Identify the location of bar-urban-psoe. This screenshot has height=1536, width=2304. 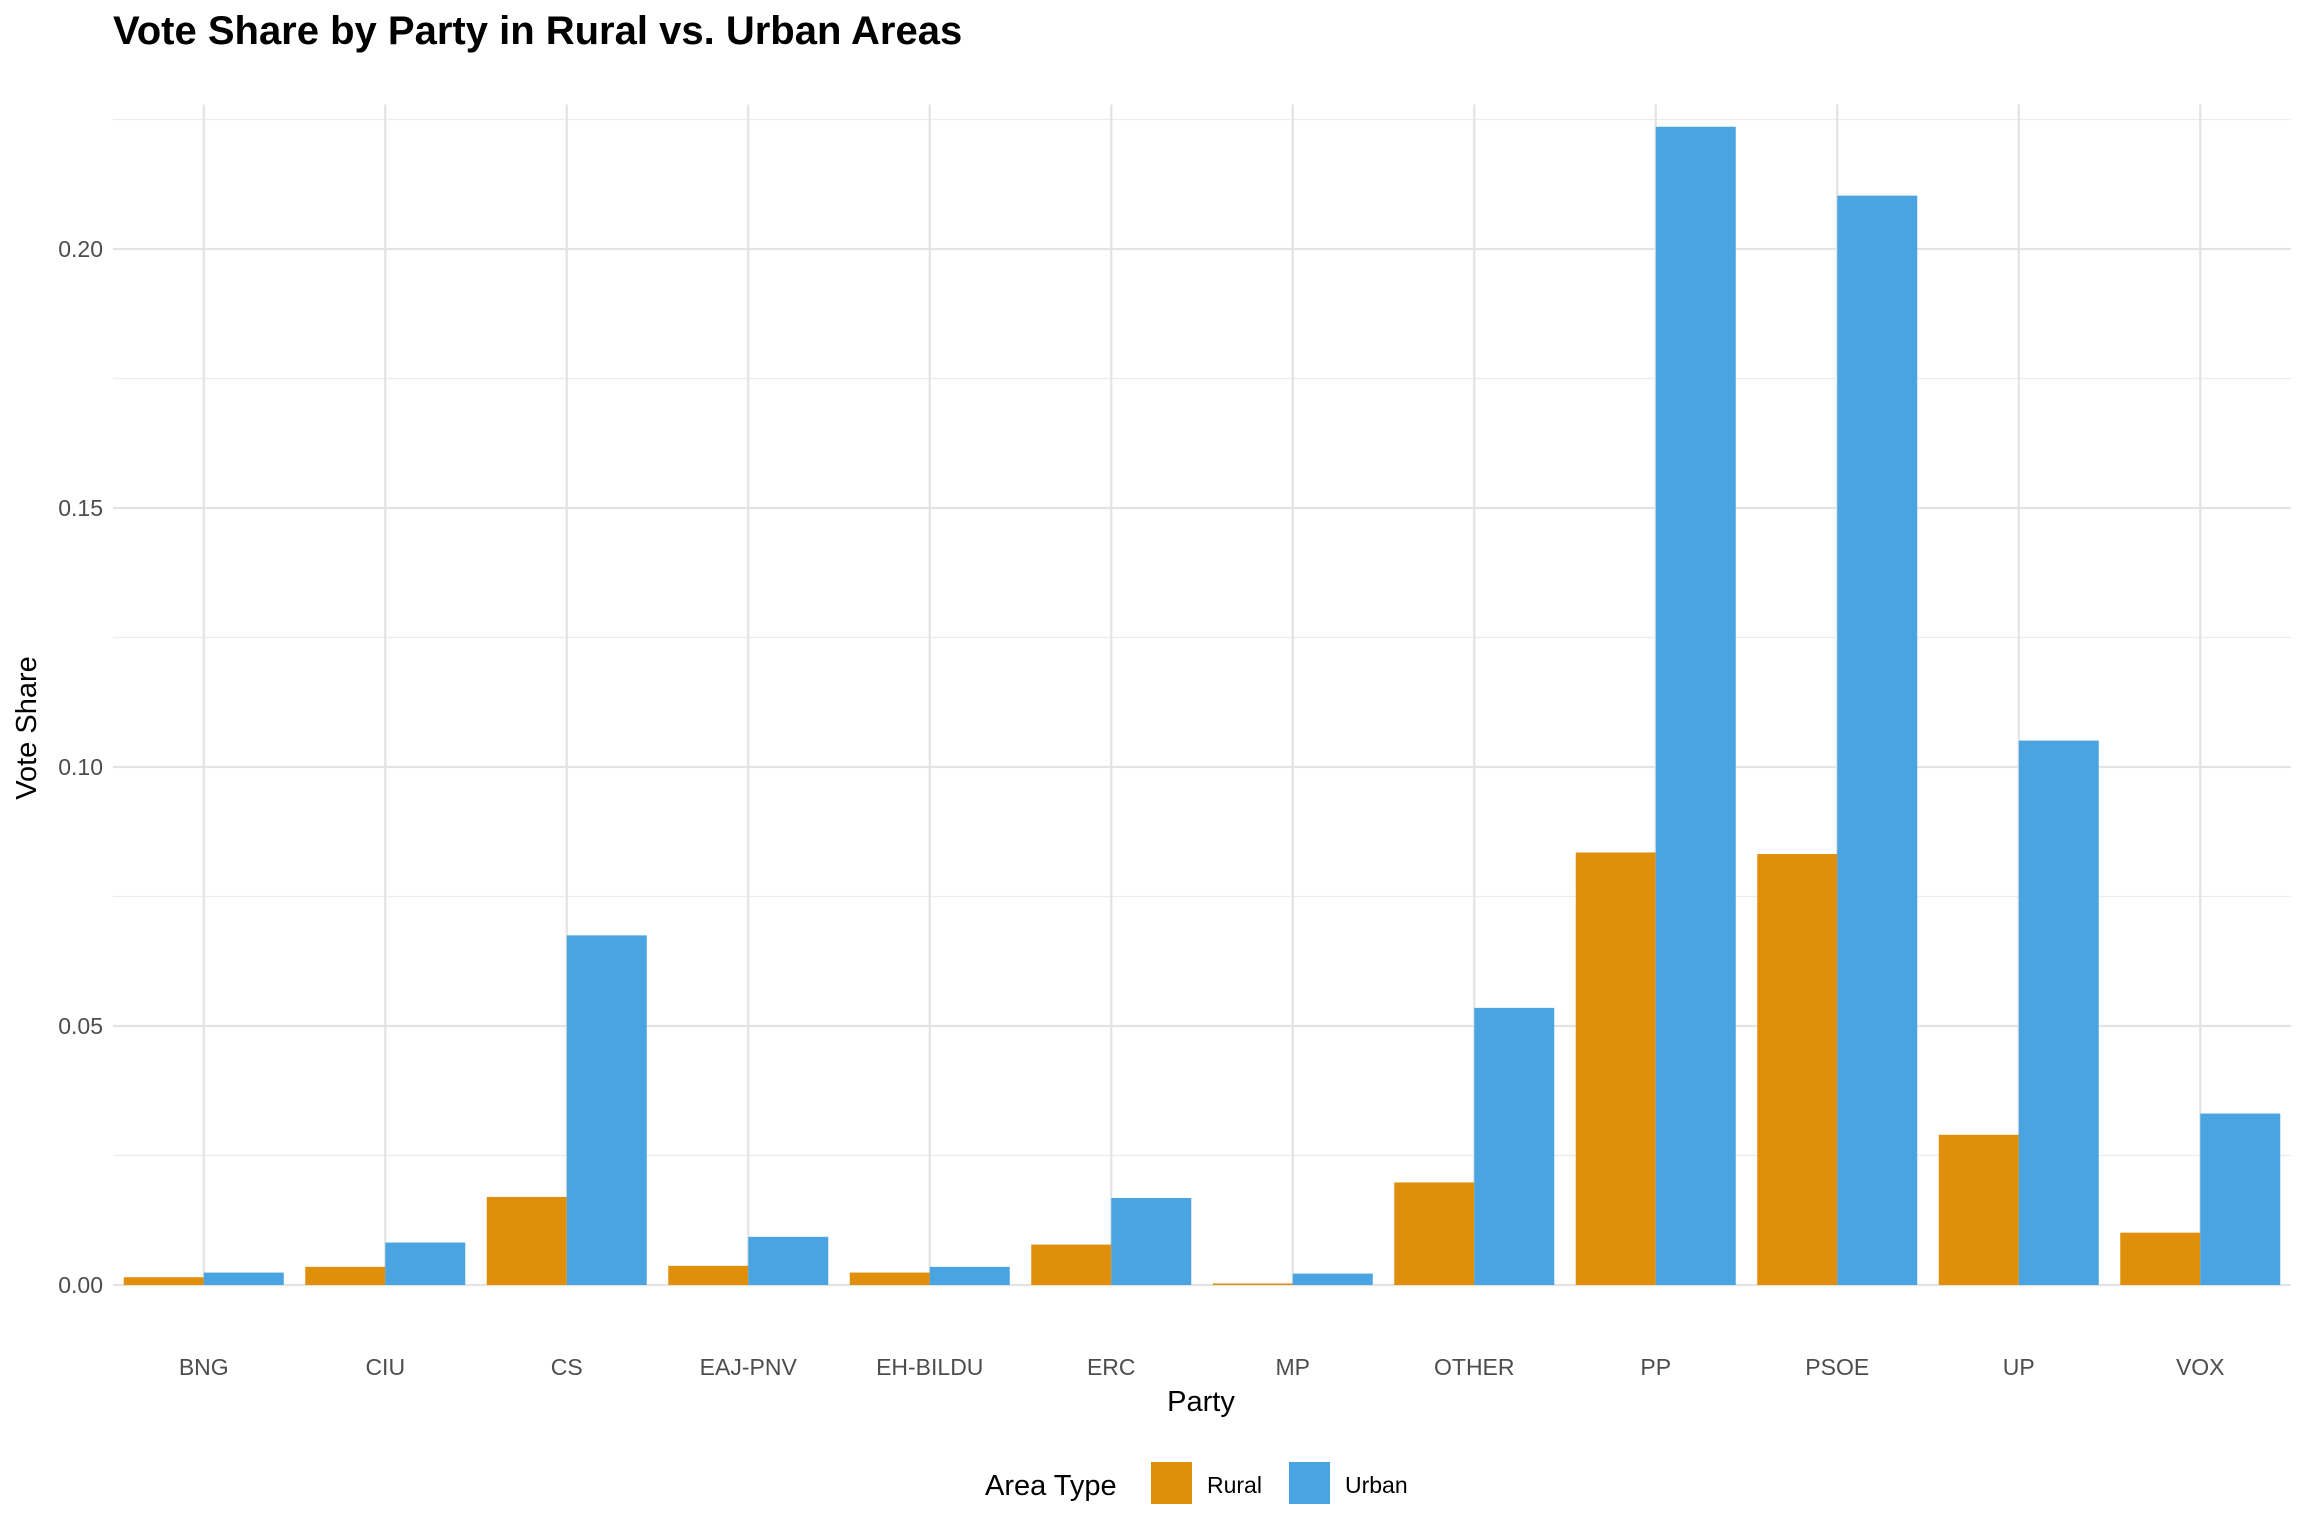
(1877, 740).